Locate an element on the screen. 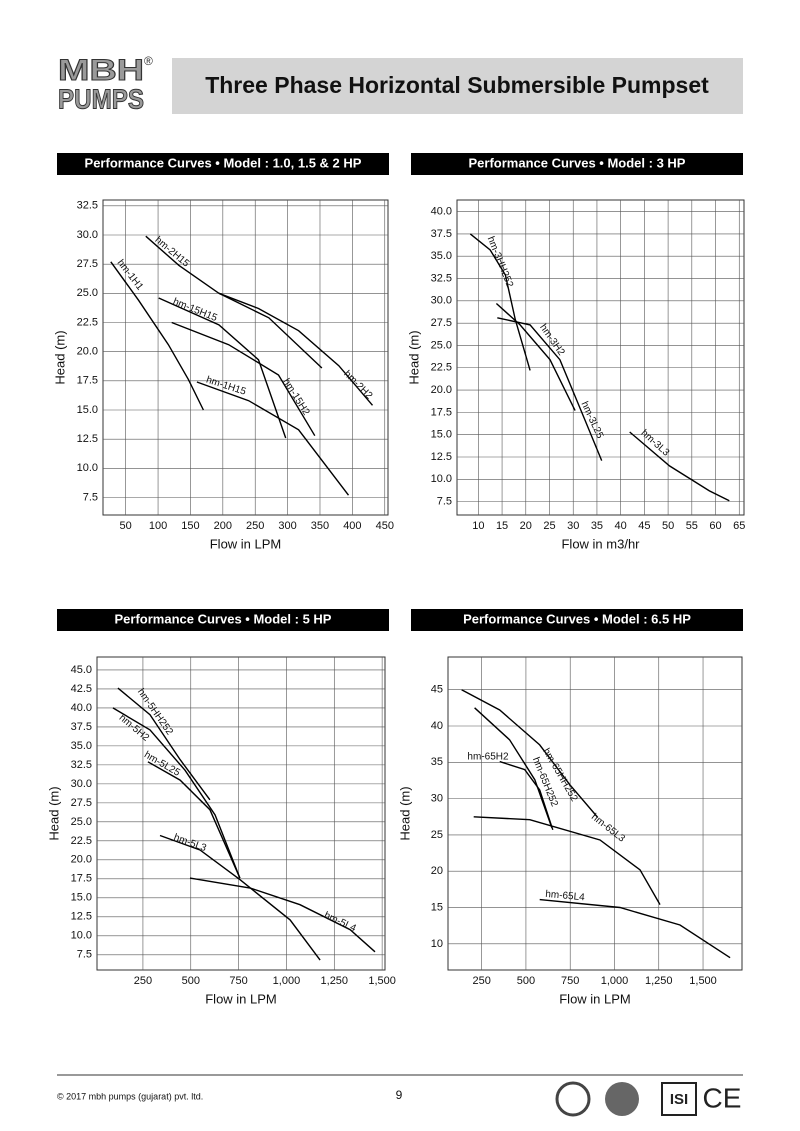 This screenshot has width=800, height=1131. x-tick-label: 15 is located at coordinates (502, 526).